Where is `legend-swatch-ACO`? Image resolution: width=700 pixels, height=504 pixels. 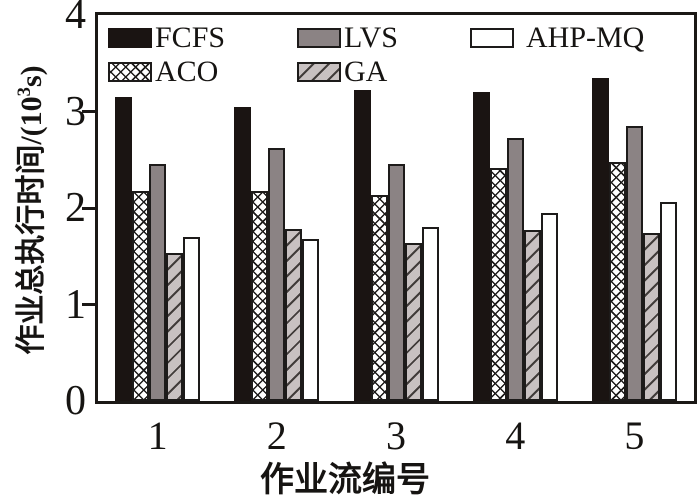 legend-swatch-ACO is located at coordinates (130, 72).